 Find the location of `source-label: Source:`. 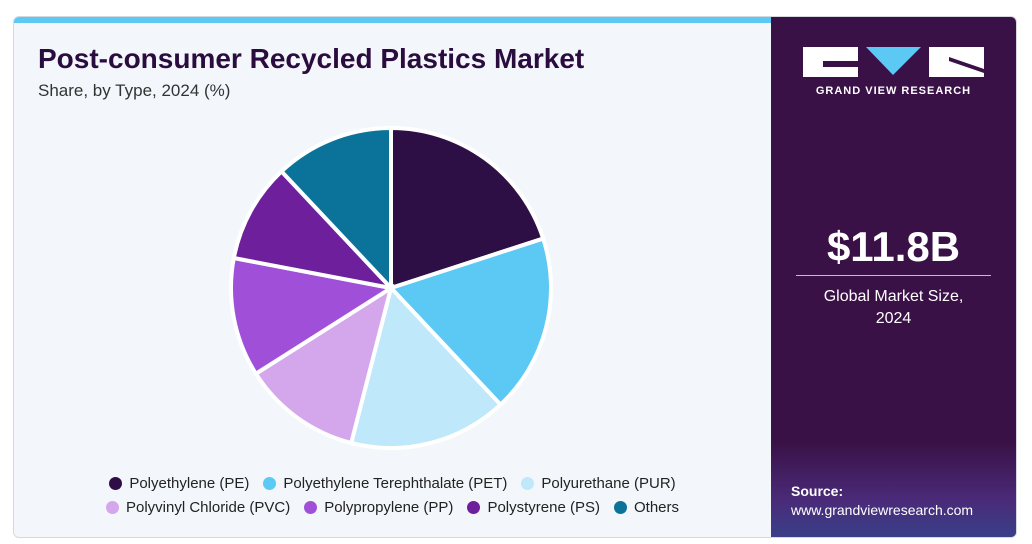

source-label: Source: is located at coordinates (817, 491).